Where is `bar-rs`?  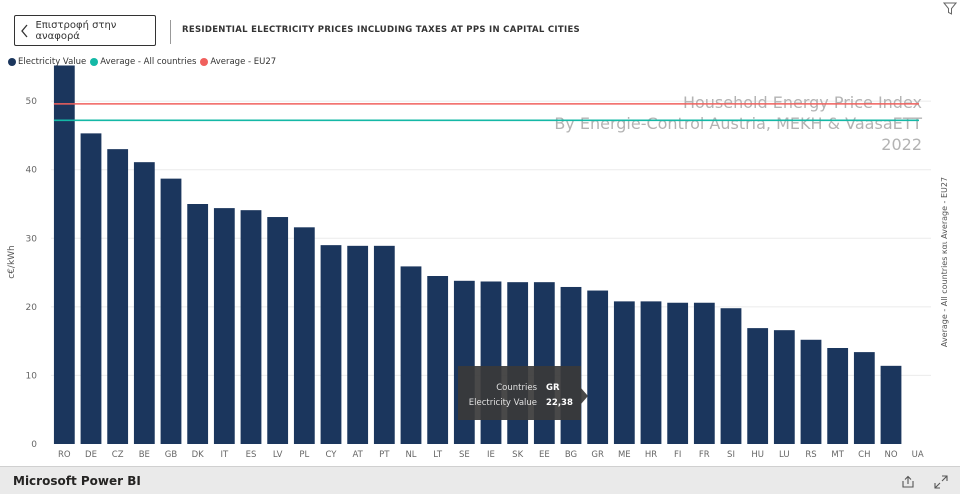 bar-rs is located at coordinates (811, 391).